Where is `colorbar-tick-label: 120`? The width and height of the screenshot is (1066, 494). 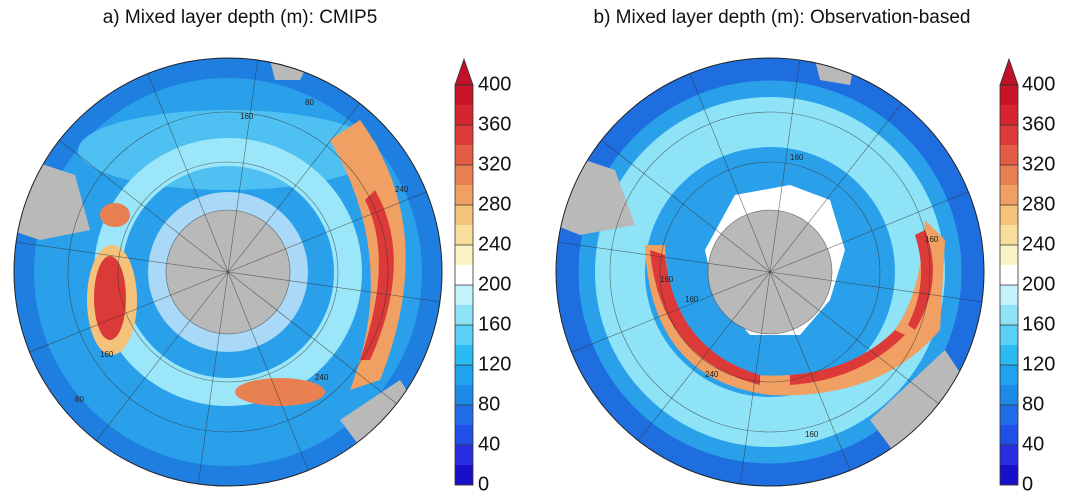
colorbar-tick-label: 120 is located at coordinates (1038, 364).